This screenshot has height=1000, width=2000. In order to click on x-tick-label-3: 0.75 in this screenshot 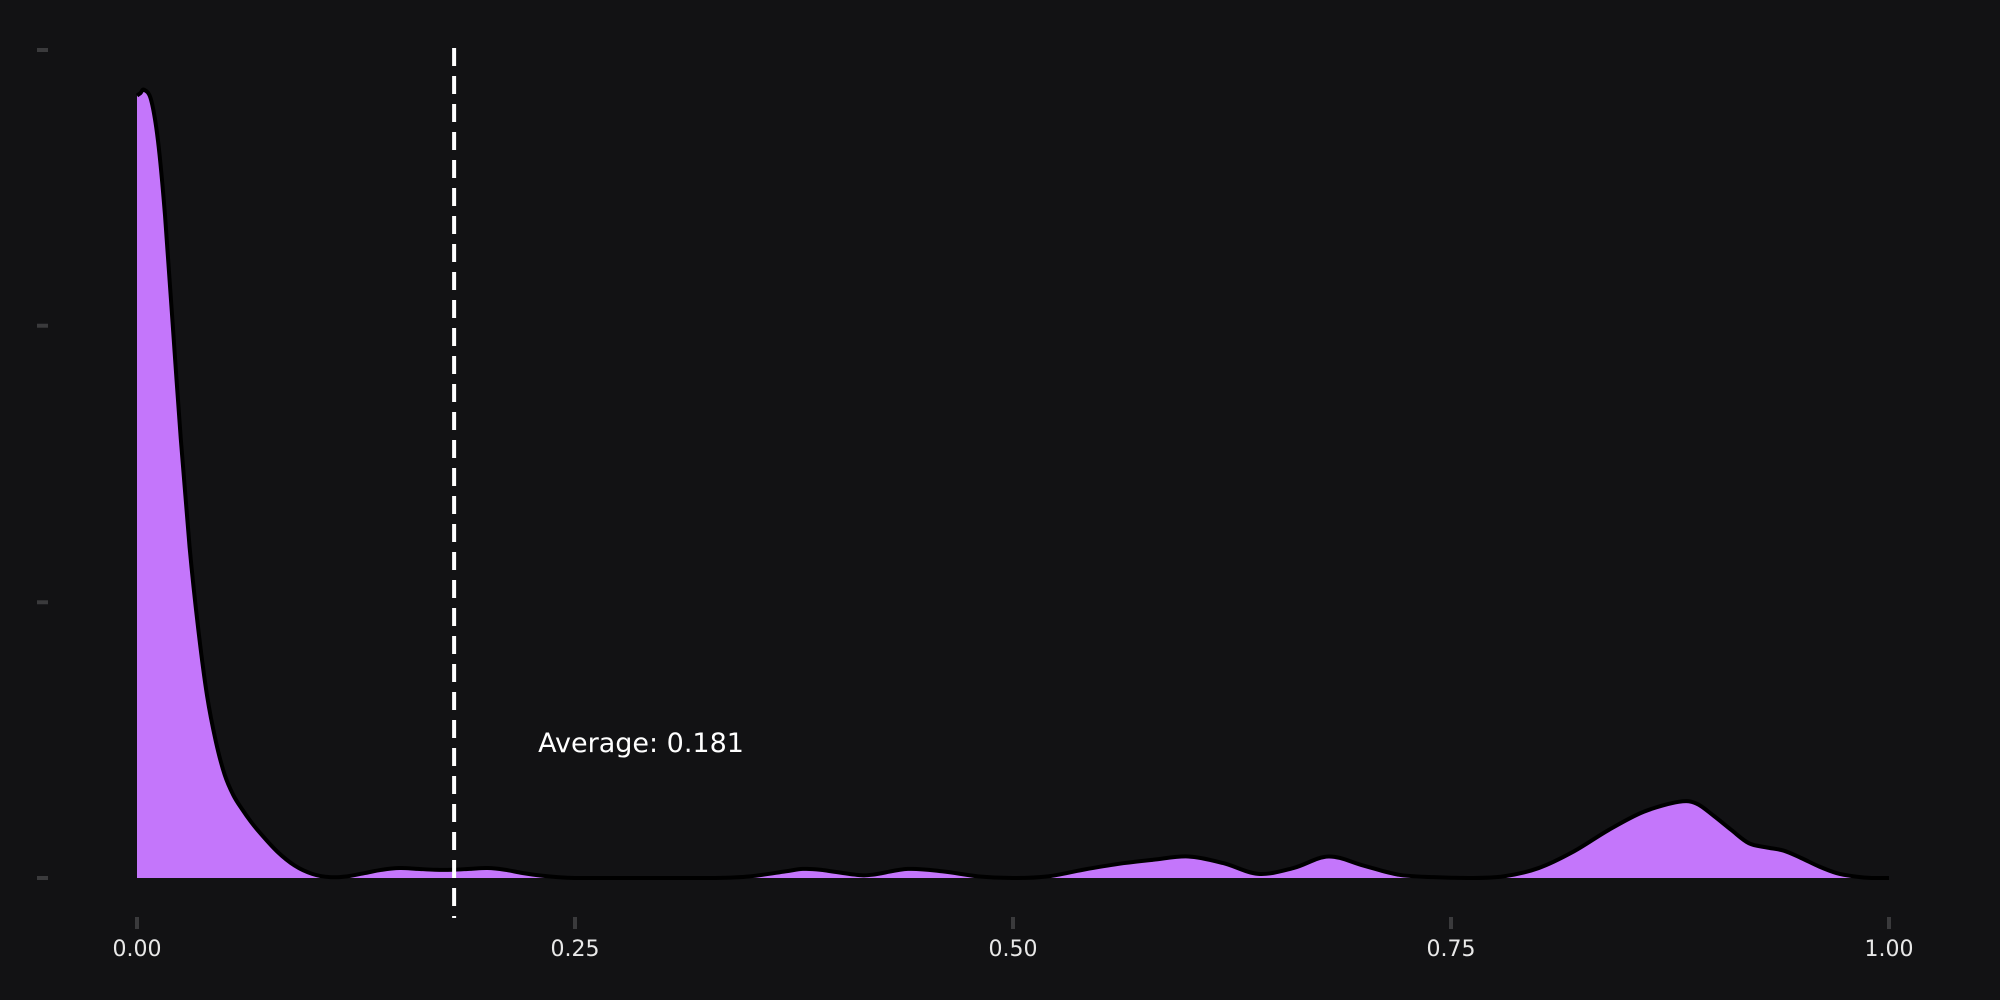, I will do `click(1451, 949)`.